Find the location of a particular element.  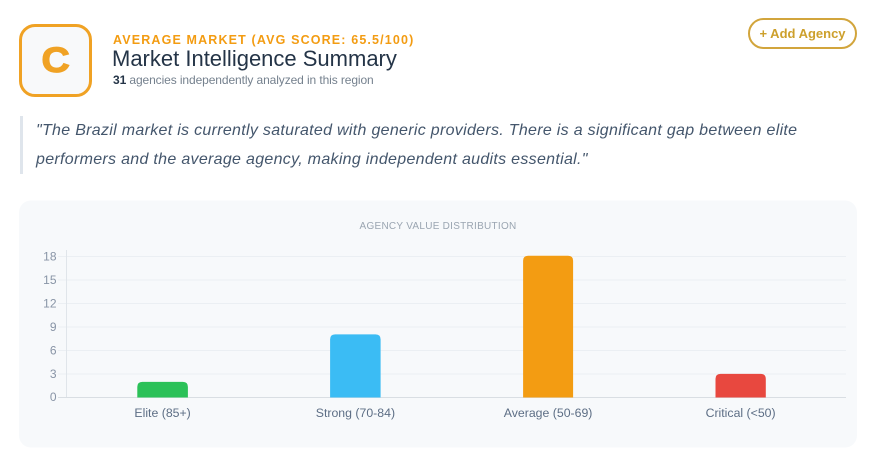

svg-text: 9 is located at coordinates (53, 327).